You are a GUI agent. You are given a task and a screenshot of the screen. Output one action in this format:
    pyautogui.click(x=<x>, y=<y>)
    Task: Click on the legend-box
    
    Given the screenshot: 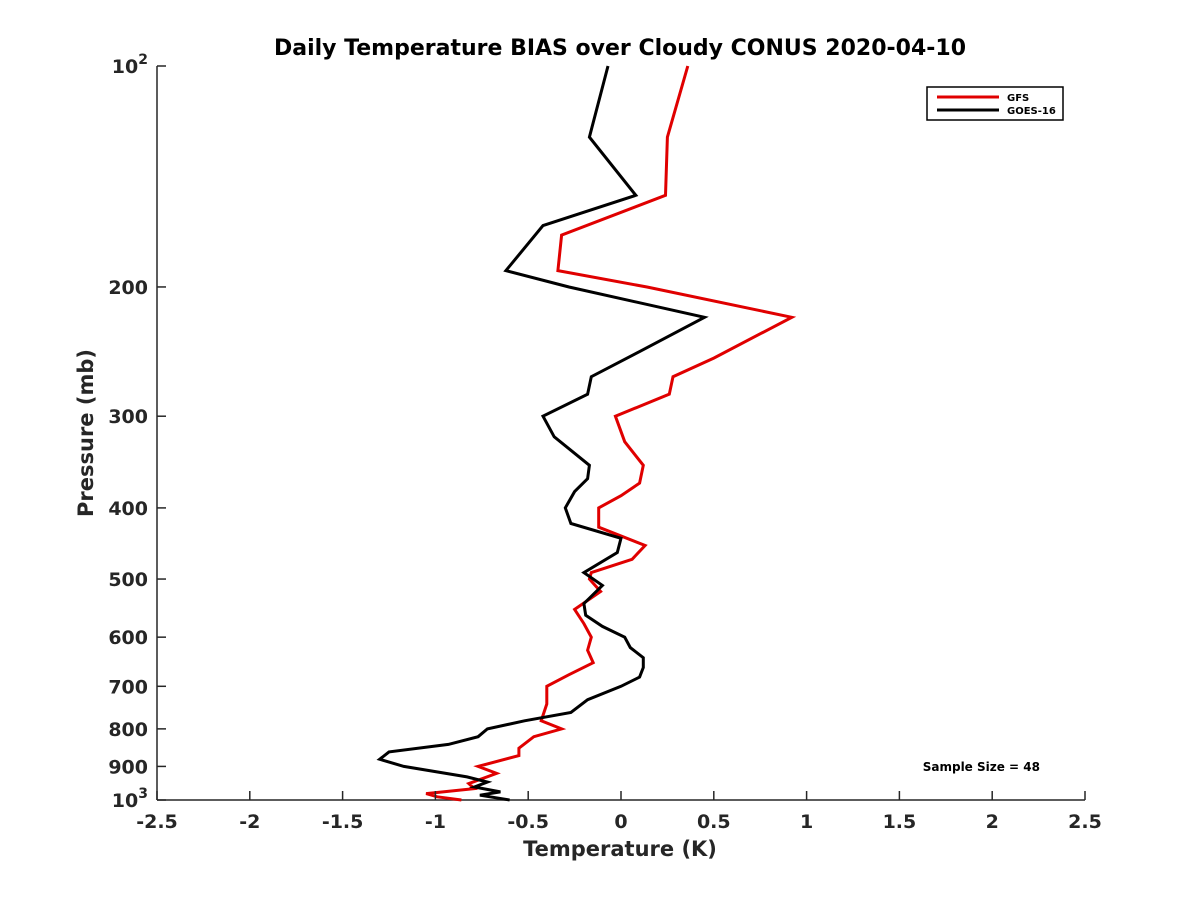 What is the action you would take?
    pyautogui.click(x=995, y=103)
    